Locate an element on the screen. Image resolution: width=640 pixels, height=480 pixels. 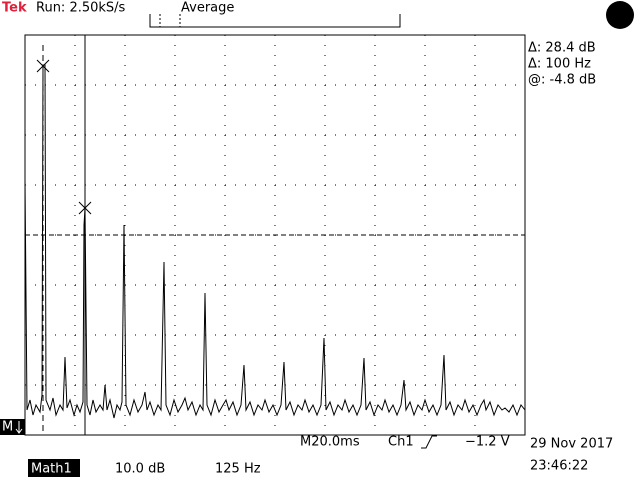
readout: Δ: 28.4 dB is located at coordinates (562, 48).